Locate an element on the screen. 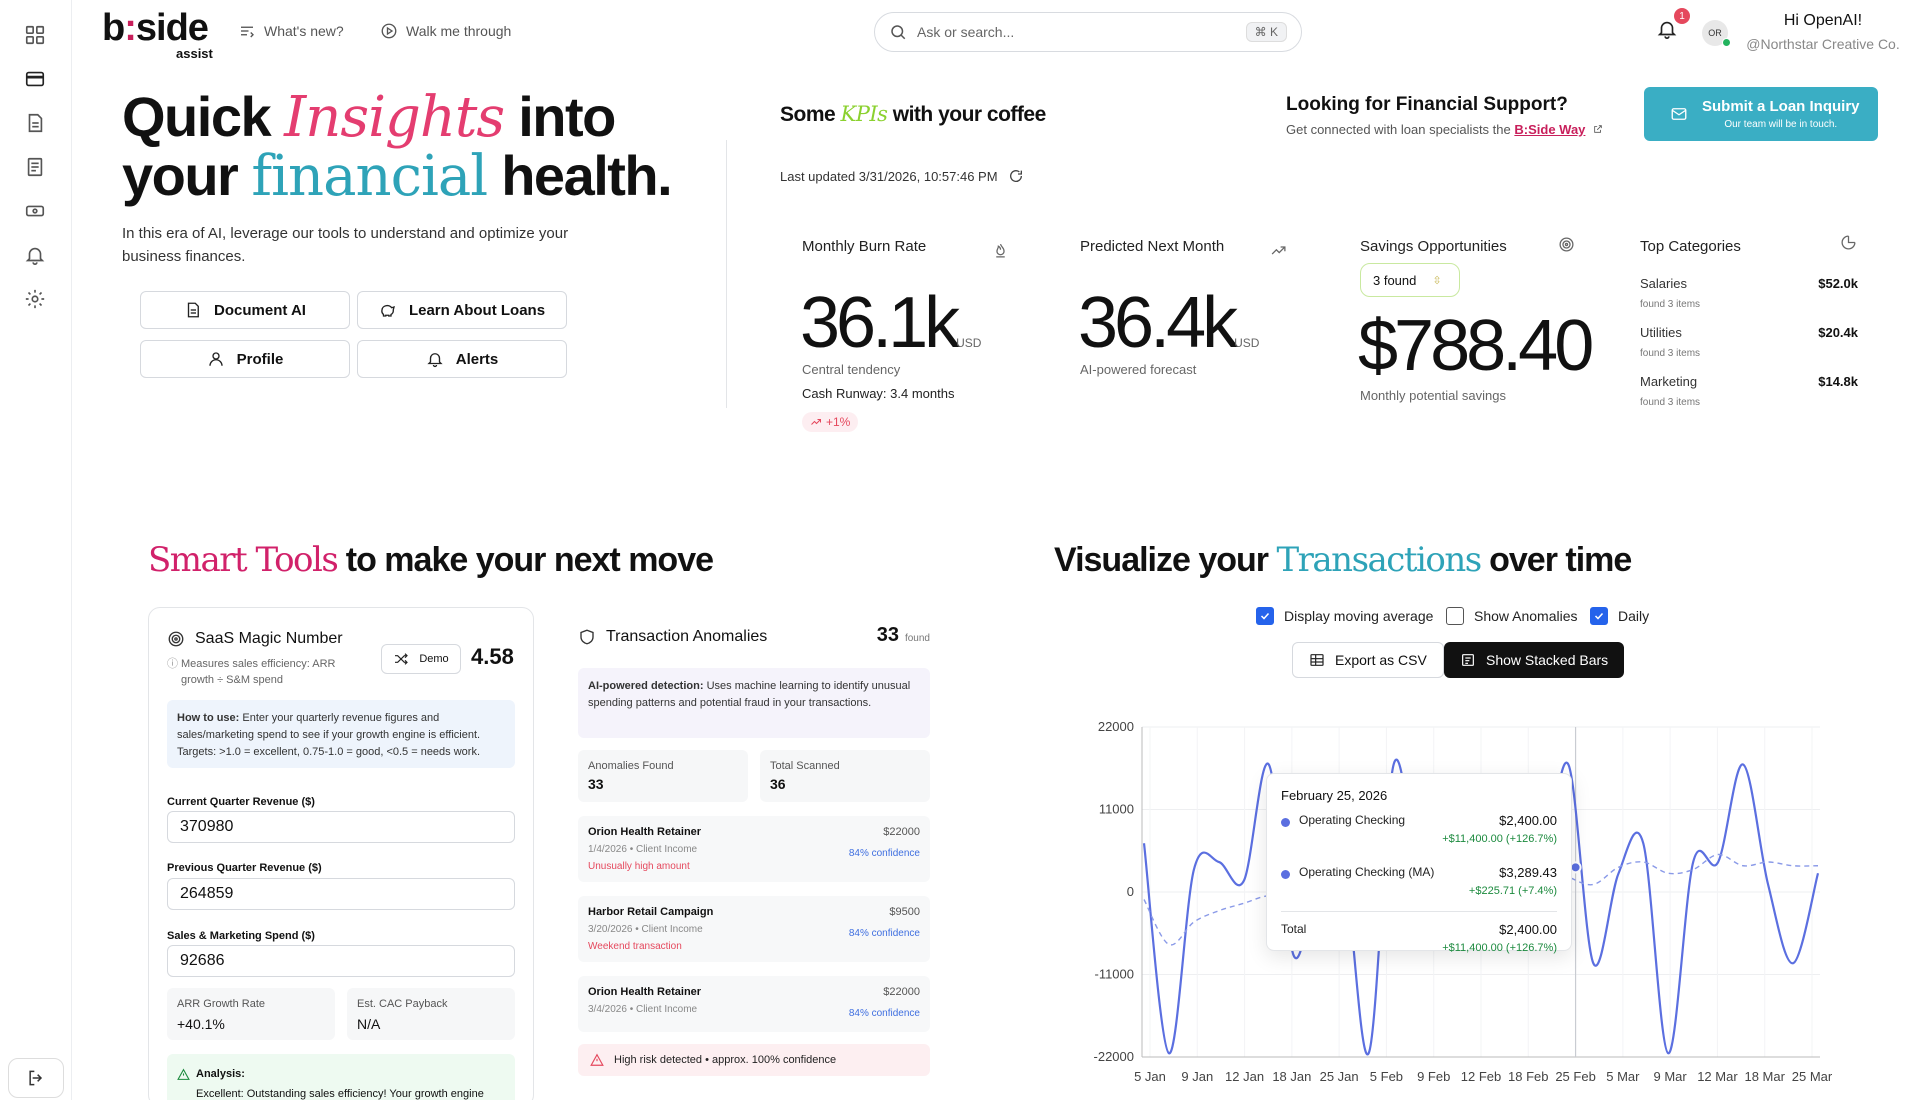 This screenshot has height=1100, width=1920. x-tick-label: 9 Mar is located at coordinates (1671, 1076).